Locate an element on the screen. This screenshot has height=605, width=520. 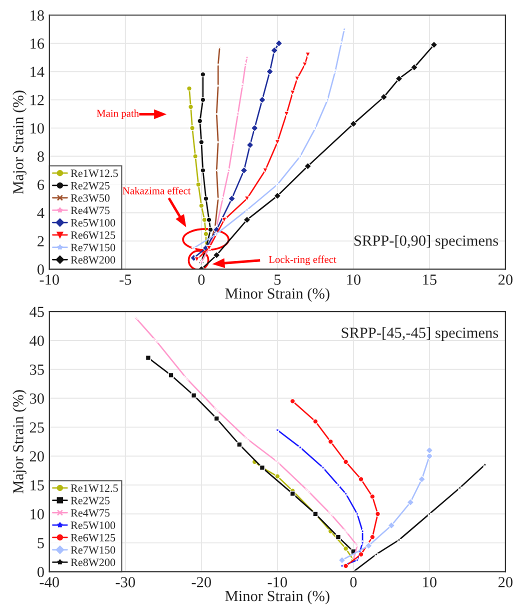
y-tick-label: 25 is located at coordinates (37, 427).